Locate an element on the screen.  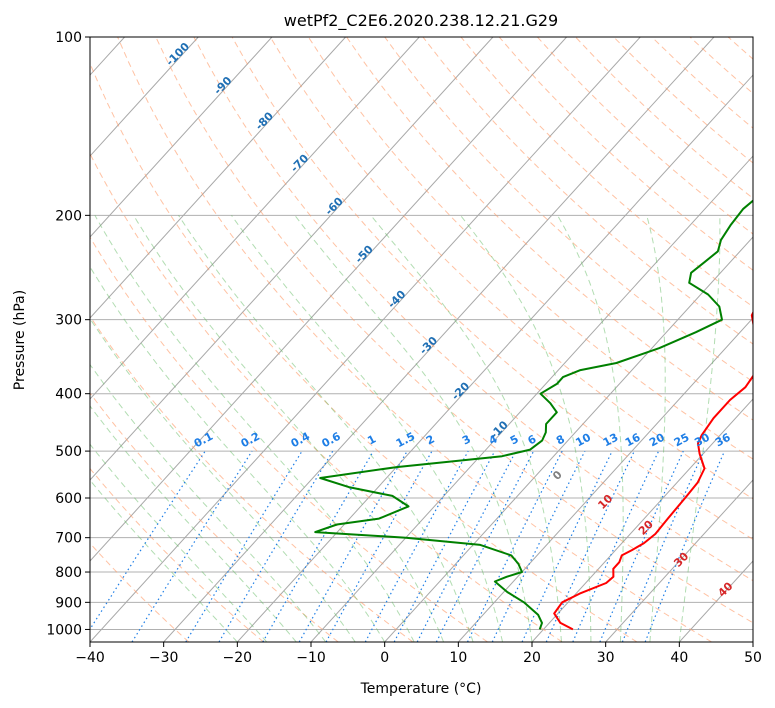
y-tick-label: 500 is located at coordinates (68, 452).